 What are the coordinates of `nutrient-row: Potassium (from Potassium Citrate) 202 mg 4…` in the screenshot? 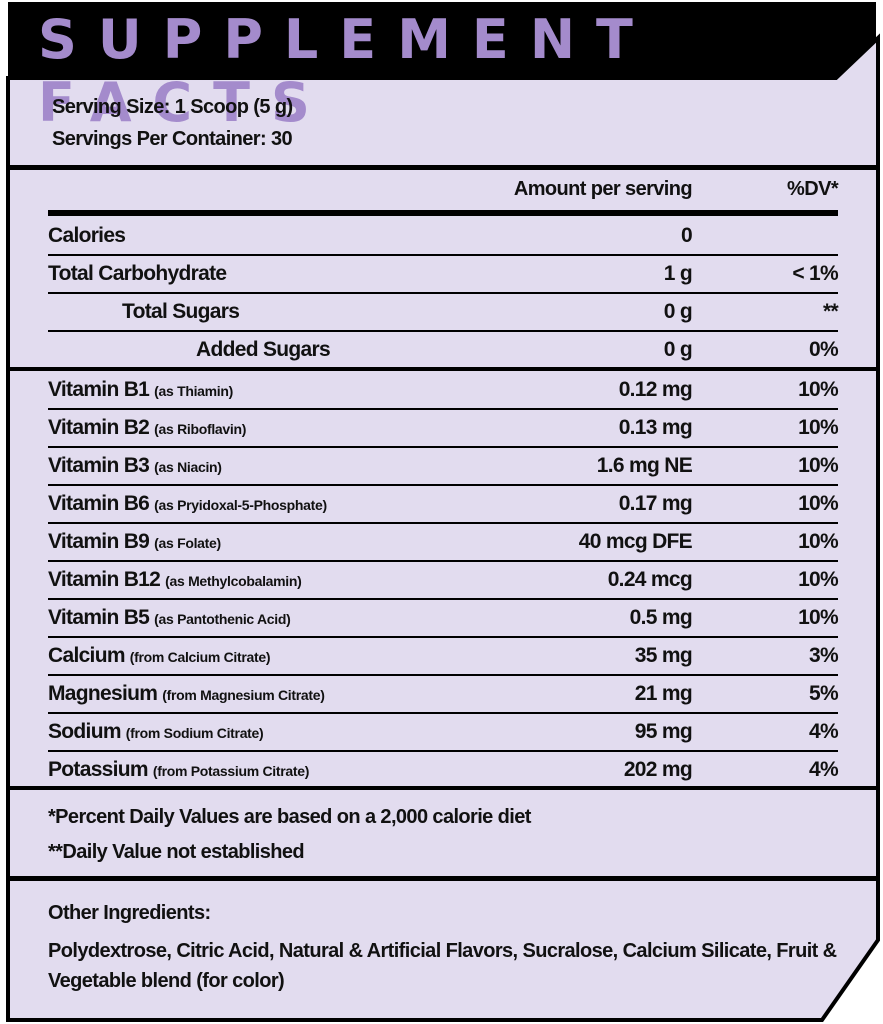 It's located at (443, 770).